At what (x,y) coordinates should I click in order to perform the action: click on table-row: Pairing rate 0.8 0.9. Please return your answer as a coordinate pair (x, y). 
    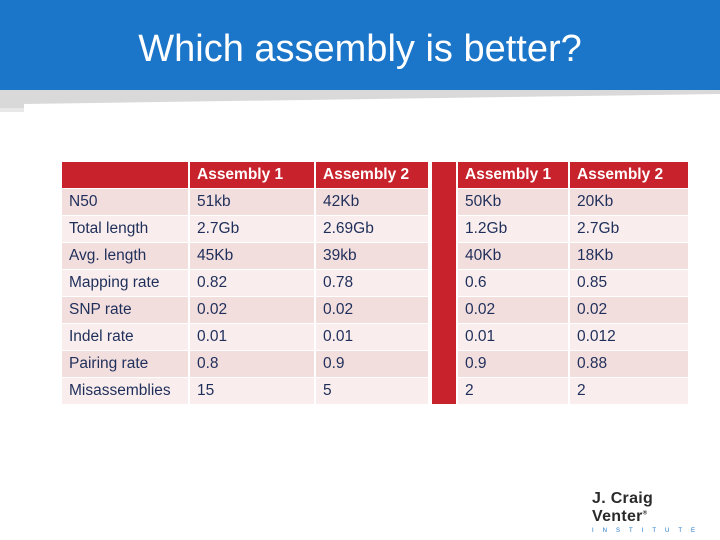
    Looking at the image, I should click on (245, 363).